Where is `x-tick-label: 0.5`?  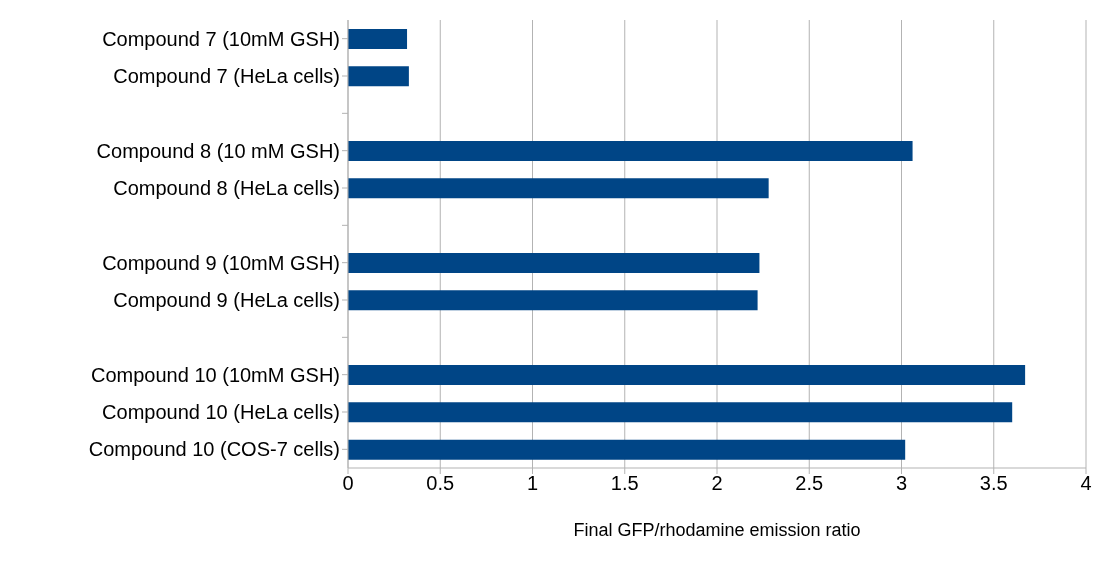
x-tick-label: 0.5 is located at coordinates (440, 483).